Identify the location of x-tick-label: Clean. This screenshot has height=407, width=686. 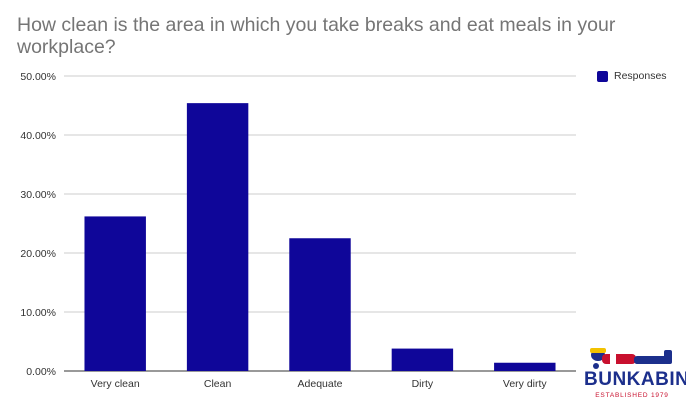
(218, 384).